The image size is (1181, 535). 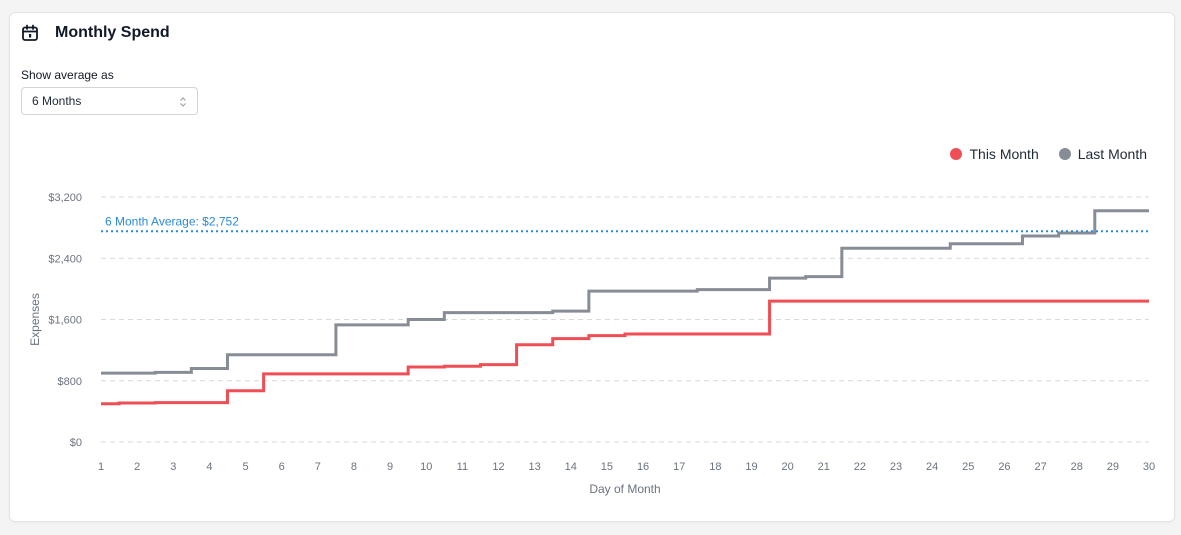 I want to click on x-tick-label-10: 11, so click(x=462, y=467).